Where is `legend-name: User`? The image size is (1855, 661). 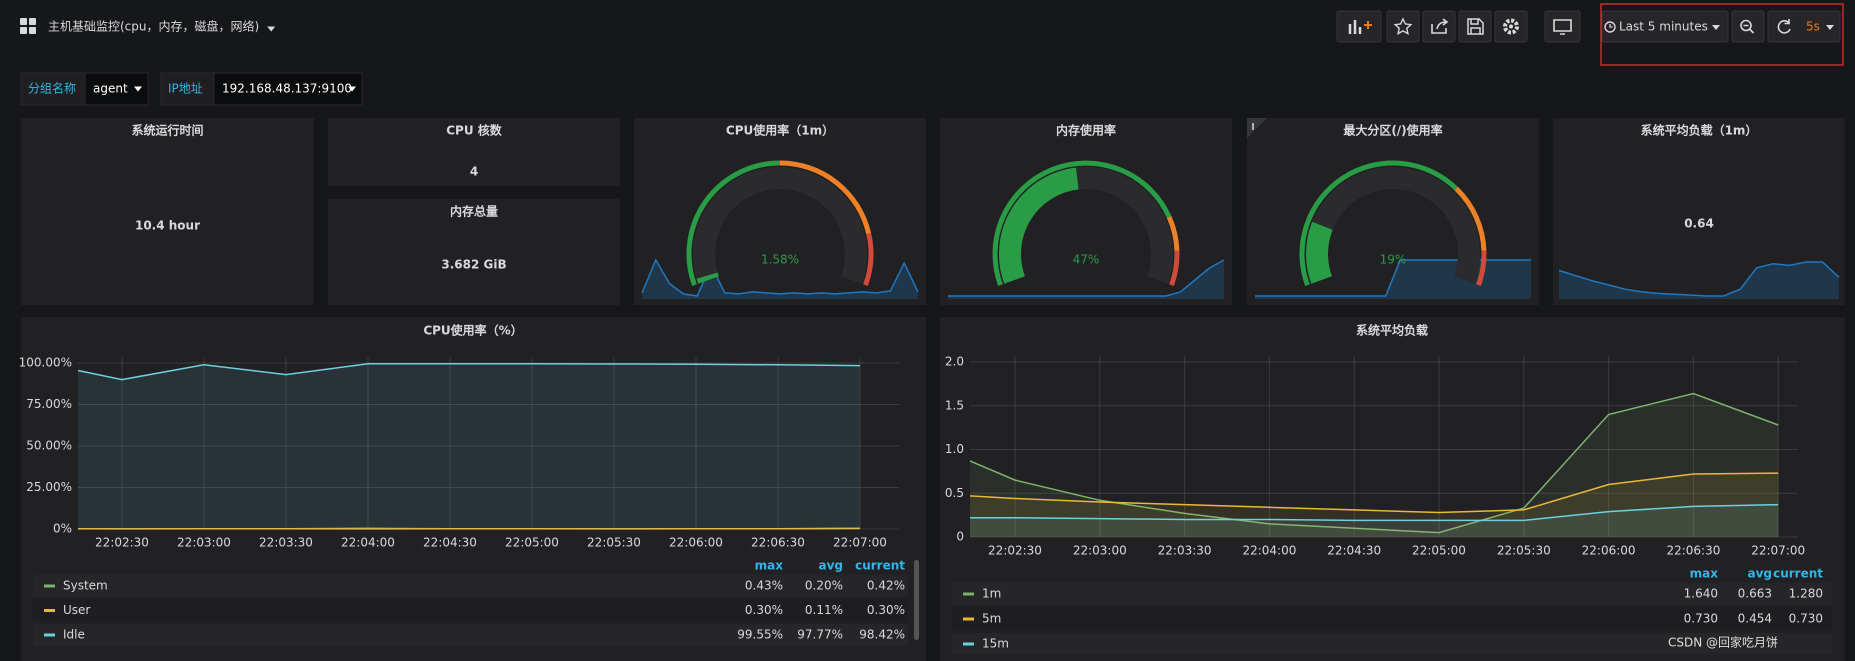 legend-name: User is located at coordinates (76, 610).